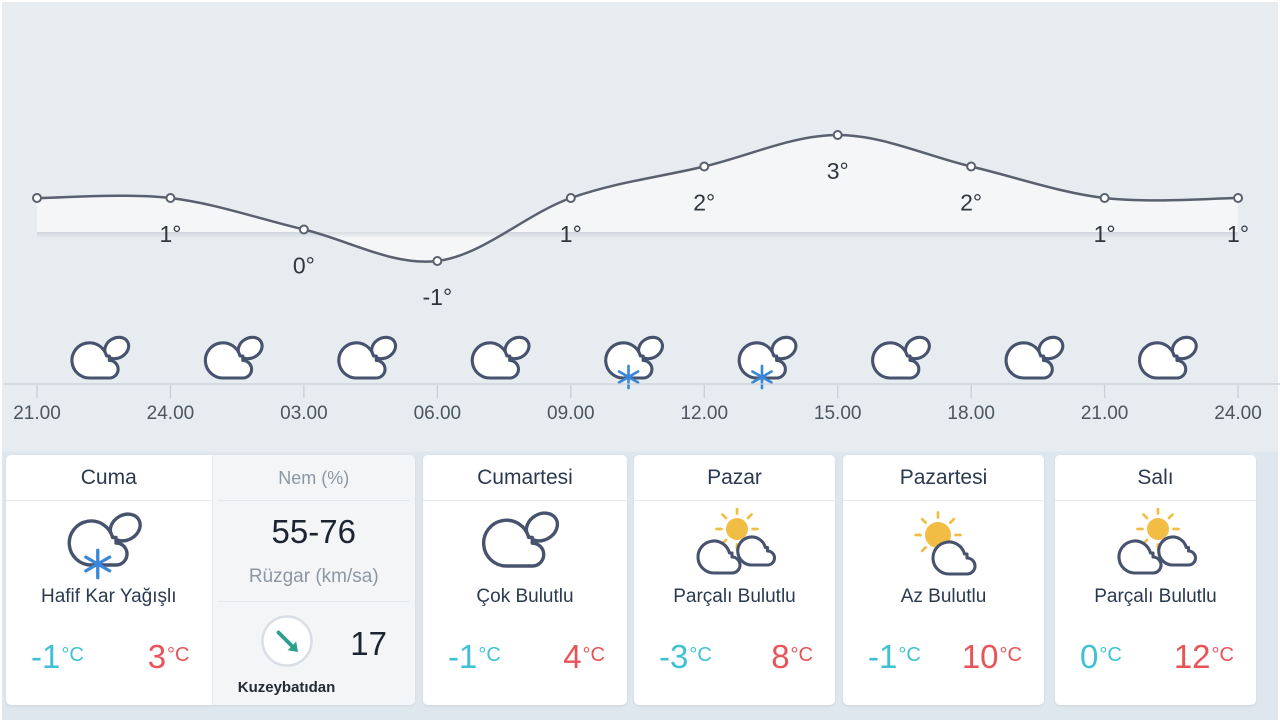 The width and height of the screenshot is (1280, 720). I want to click on day-card-sali: Salı Parçalı Bulutlu 0°C 12°C, so click(1155, 580).